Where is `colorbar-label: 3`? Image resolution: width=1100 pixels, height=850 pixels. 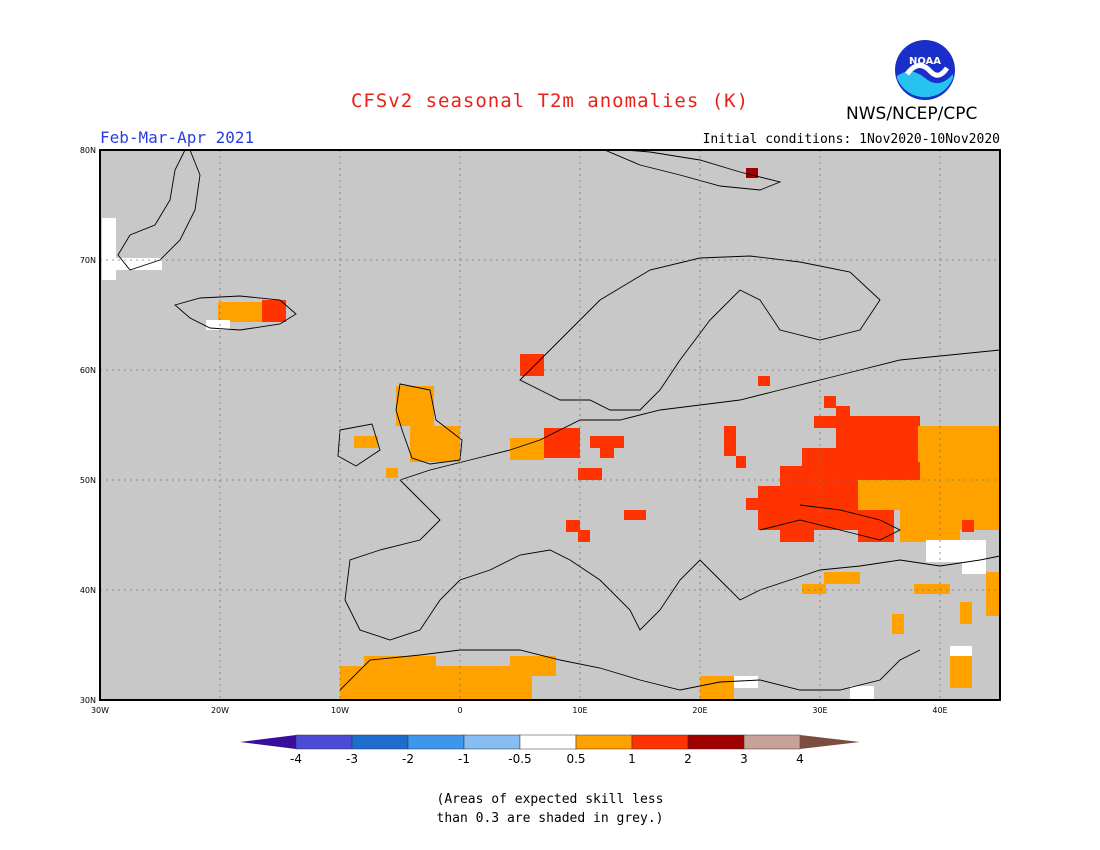 colorbar-label: 3 is located at coordinates (744, 759).